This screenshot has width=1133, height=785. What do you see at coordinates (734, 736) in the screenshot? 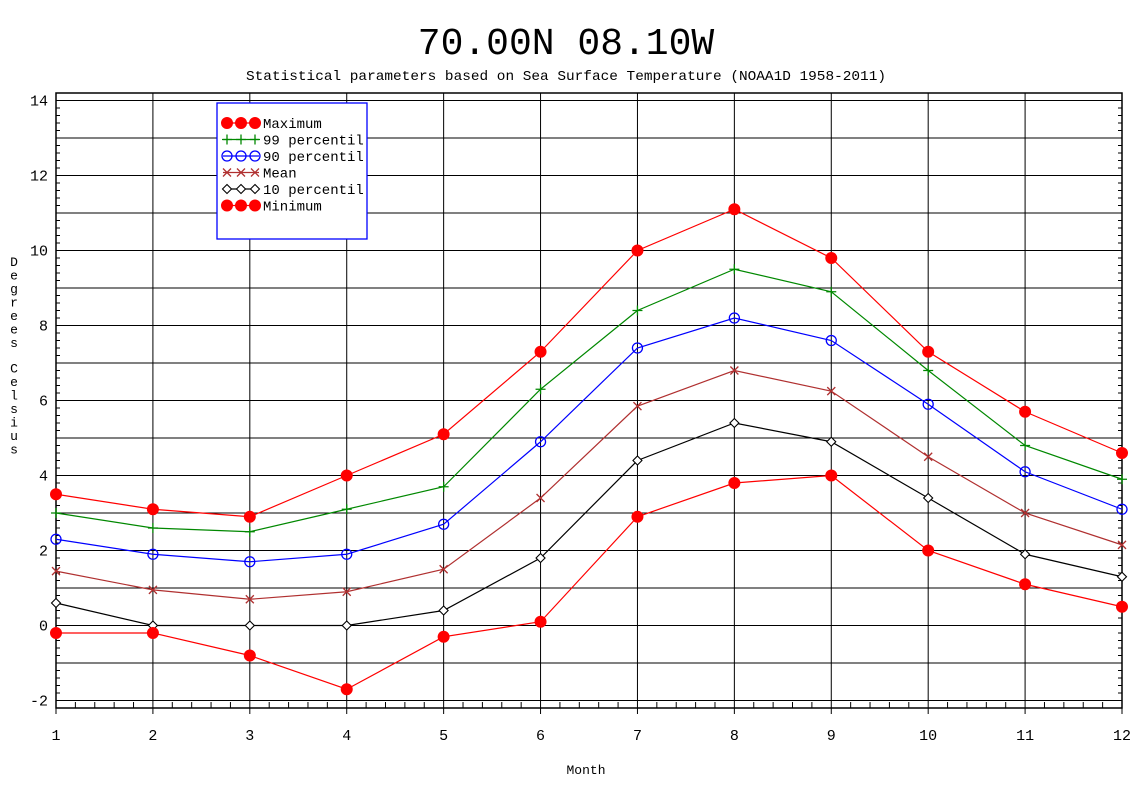
I see `x-tick-label: 8` at bounding box center [734, 736].